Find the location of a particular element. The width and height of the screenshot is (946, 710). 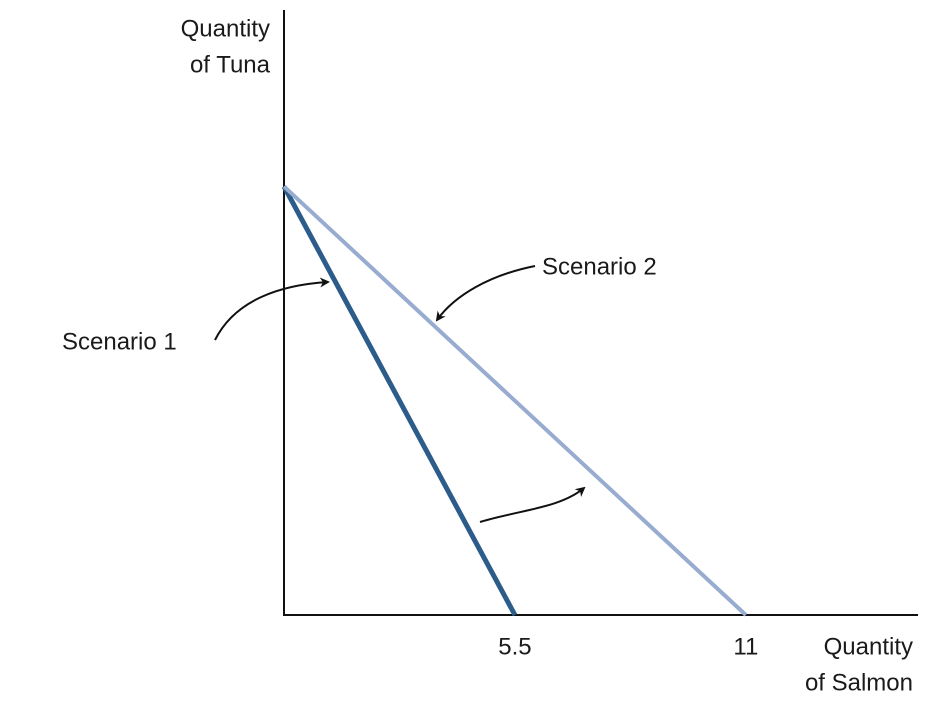

x-tick-label: 11 is located at coordinates (745, 646).